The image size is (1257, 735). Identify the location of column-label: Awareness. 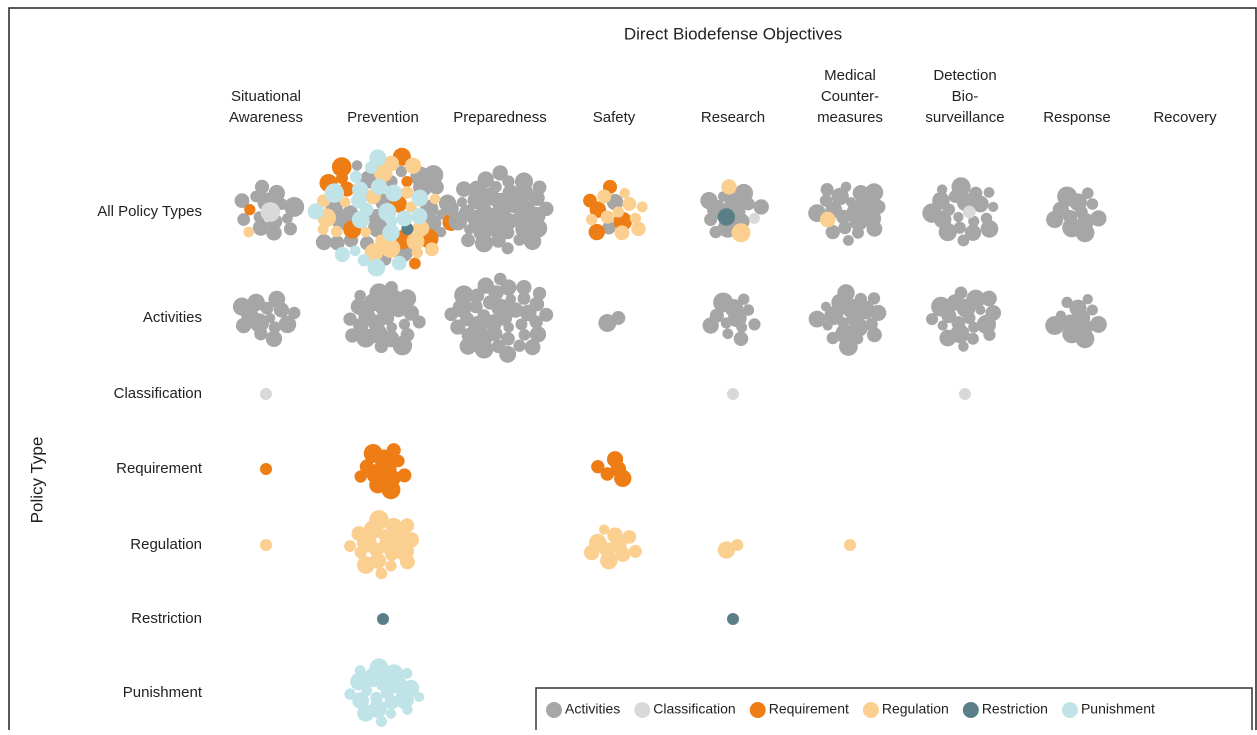
(266, 117).